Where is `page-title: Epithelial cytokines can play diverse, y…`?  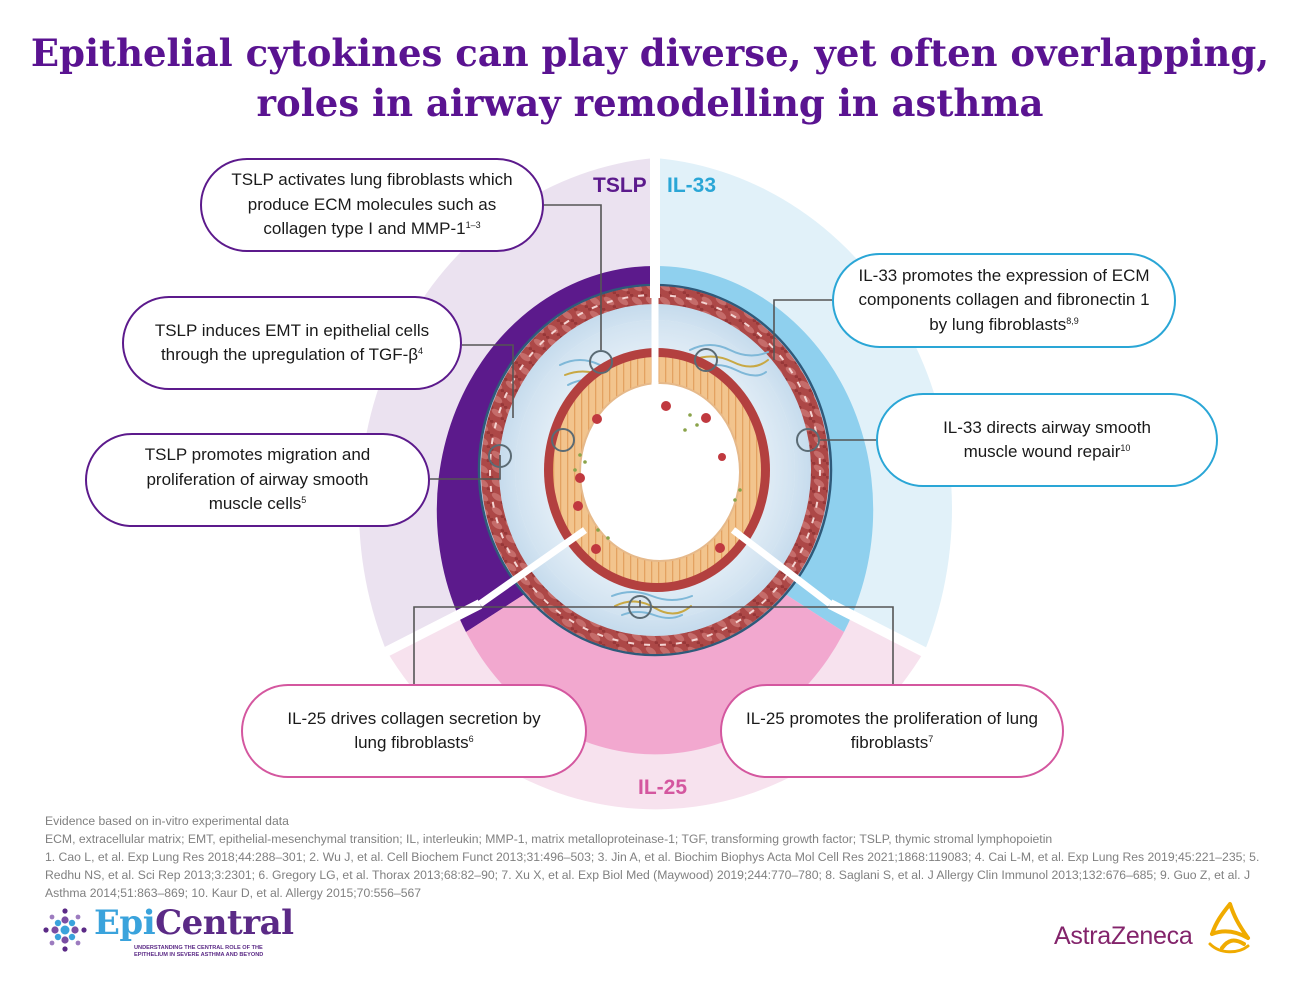 page-title: Epithelial cytokines can play diverse, y… is located at coordinates (650, 78).